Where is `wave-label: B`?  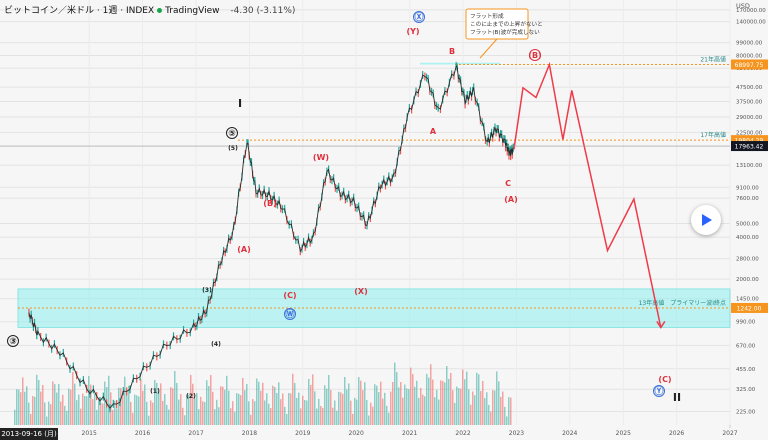
wave-label: B is located at coordinates (452, 51).